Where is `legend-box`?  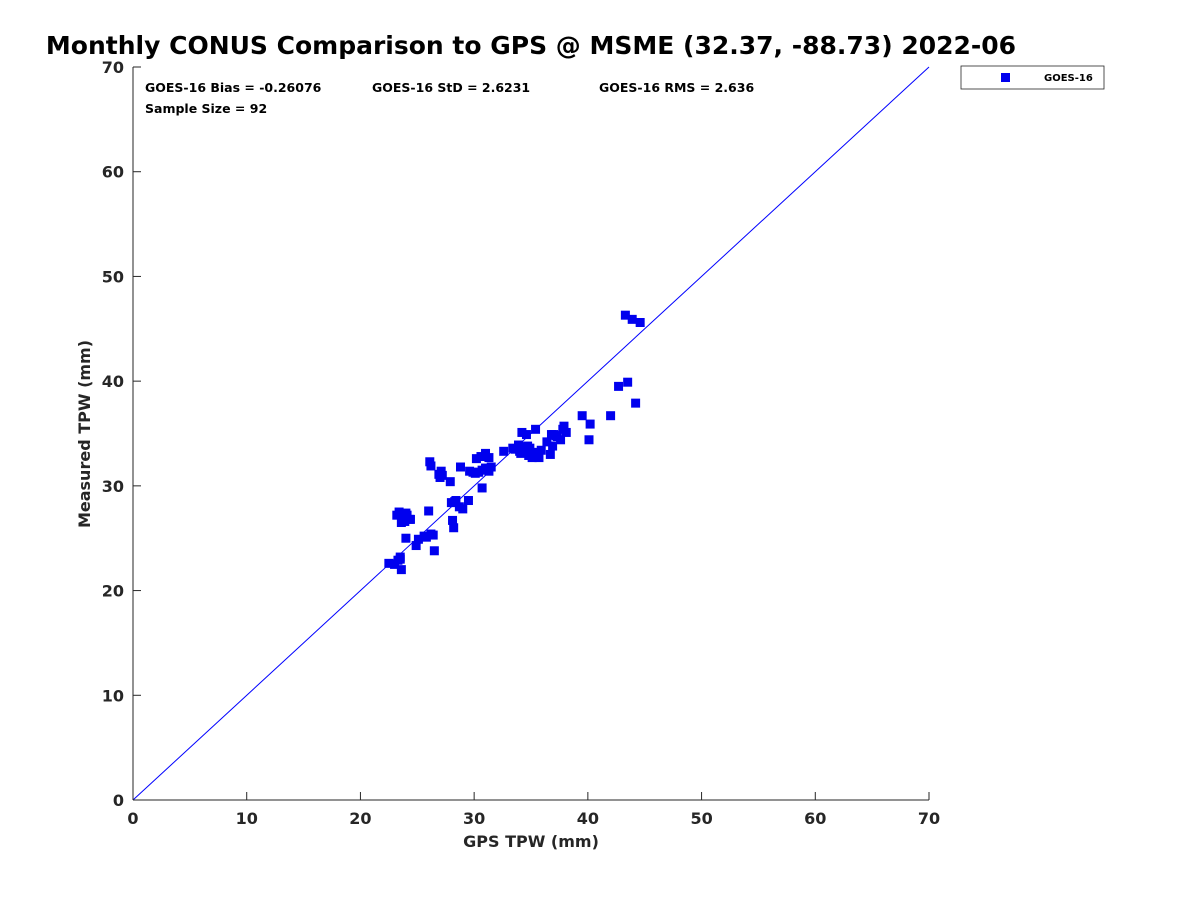
legend-box is located at coordinates (1032, 77).